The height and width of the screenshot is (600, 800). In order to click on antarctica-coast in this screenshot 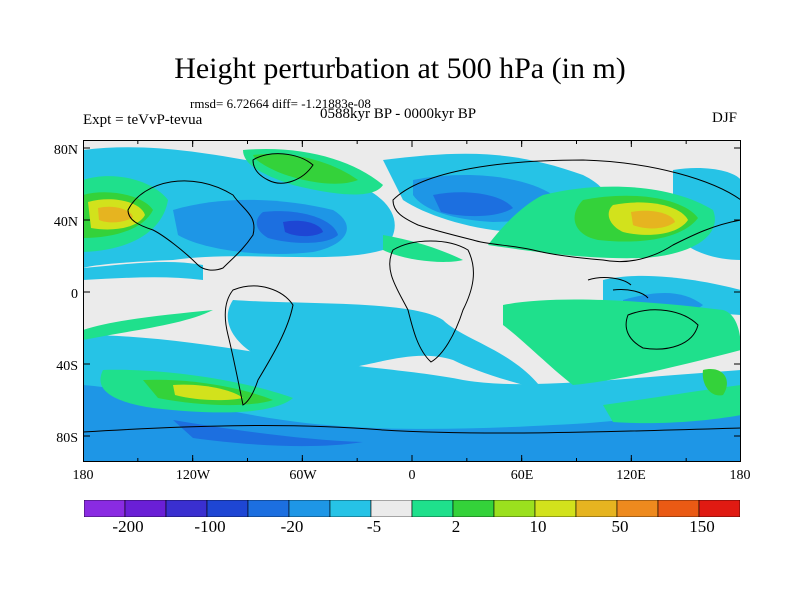, I will do `click(412, 429)`.